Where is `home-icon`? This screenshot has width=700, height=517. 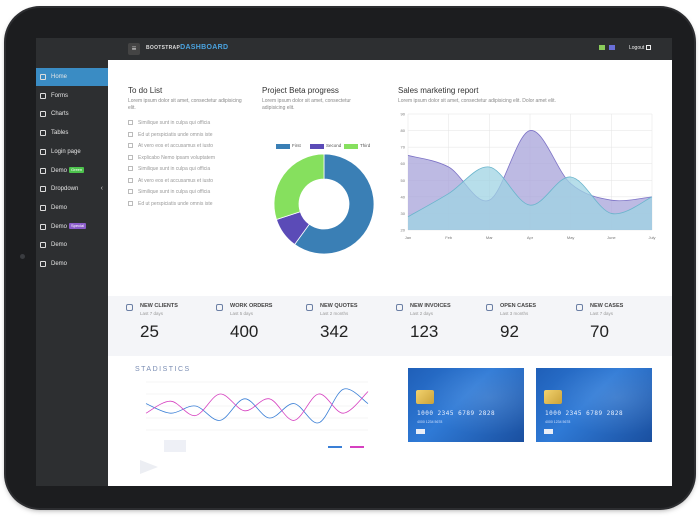 home-icon is located at coordinates (43, 77).